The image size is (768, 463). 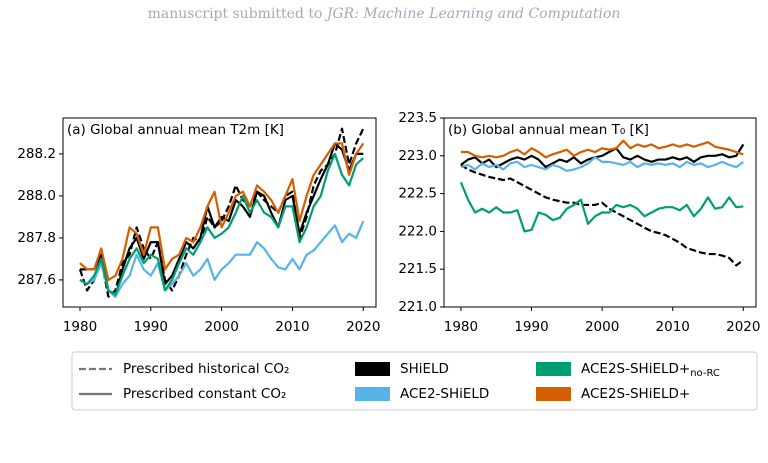 What do you see at coordinates (472, 14) in the screenshot?
I see `journal-name: JGR: Machine Learning and Computation` at bounding box center [472, 14].